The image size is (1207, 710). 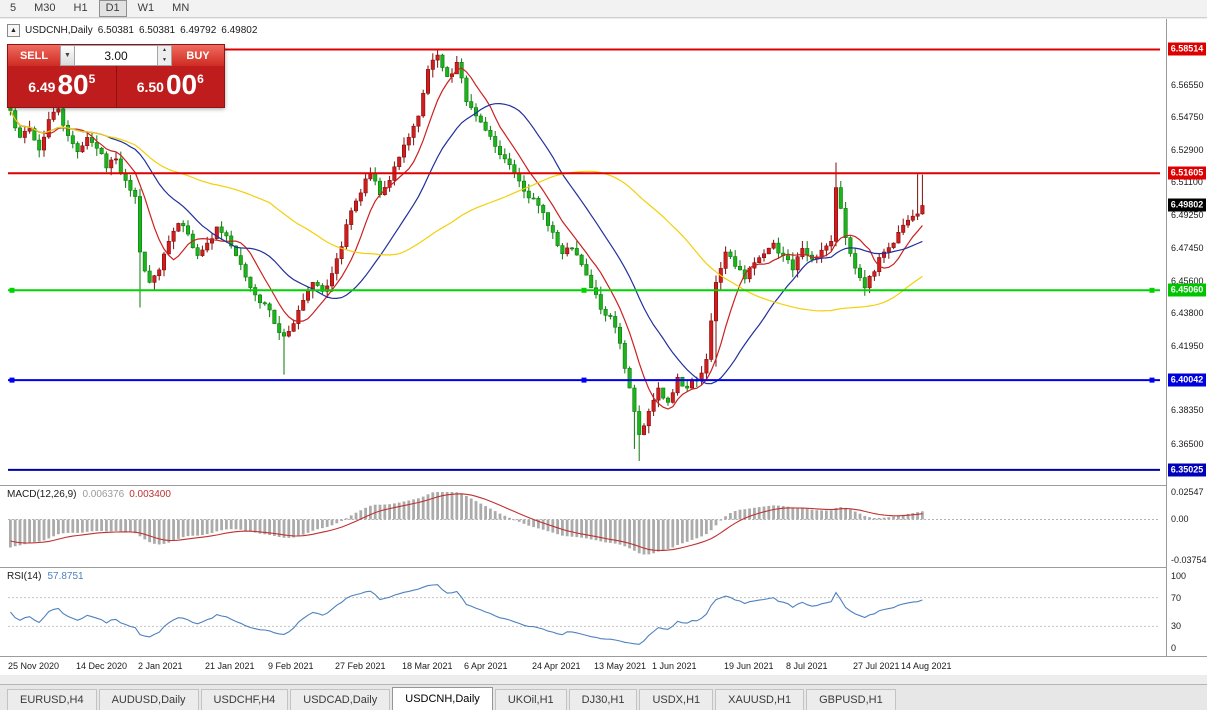 What do you see at coordinates (360, 666) in the screenshot?
I see `date-label: 27 Feb 2021` at bounding box center [360, 666].